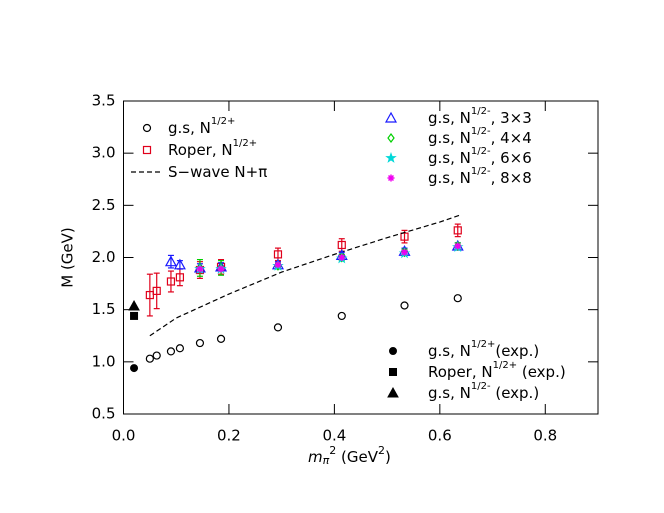 The image size is (664, 513). Describe the element at coordinates (305, 275) in the screenshot. I see `line` at that location.